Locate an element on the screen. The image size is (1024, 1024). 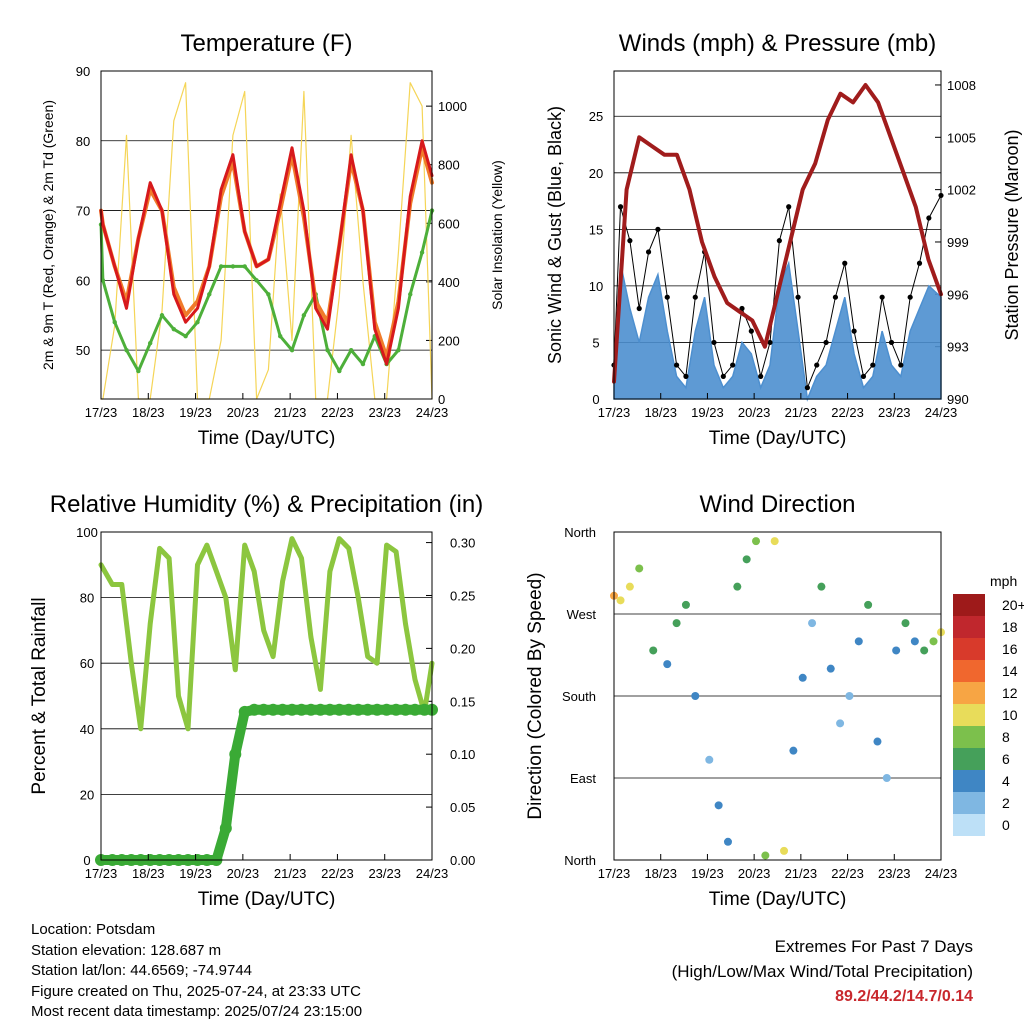
y2-tick-label: 600 is located at coordinates (449, 223).